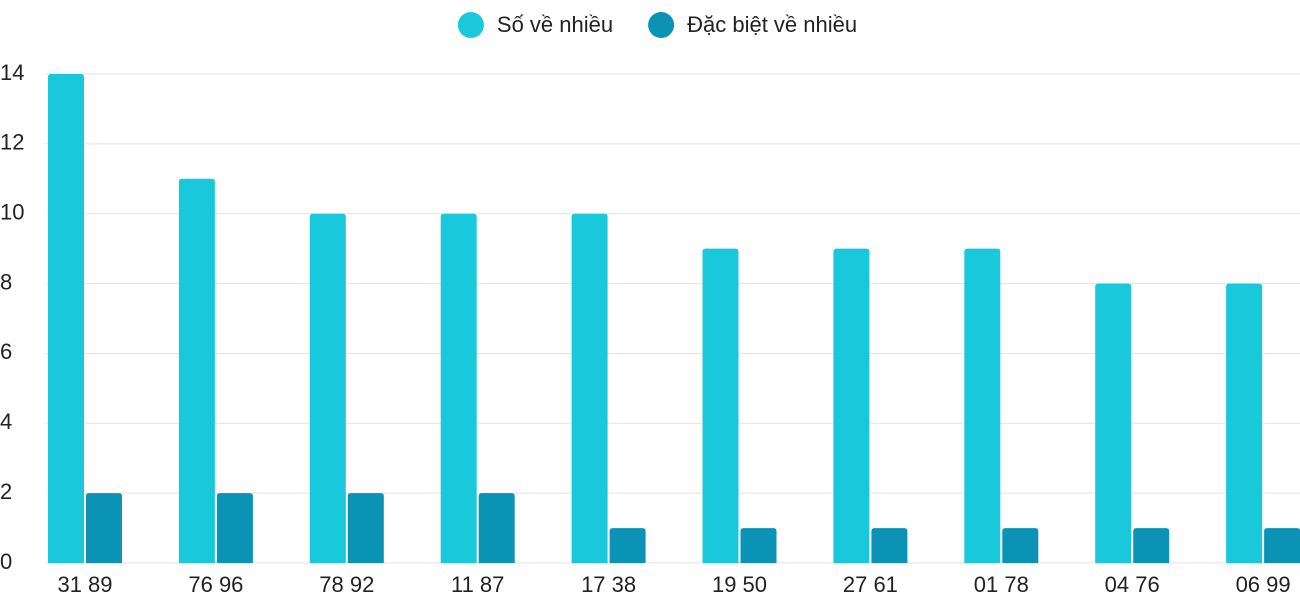 Image resolution: width=1300 pixels, height=600 pixels. Describe the element at coordinates (6, 491) in the screenshot. I see `y-tick-label: 2` at that location.